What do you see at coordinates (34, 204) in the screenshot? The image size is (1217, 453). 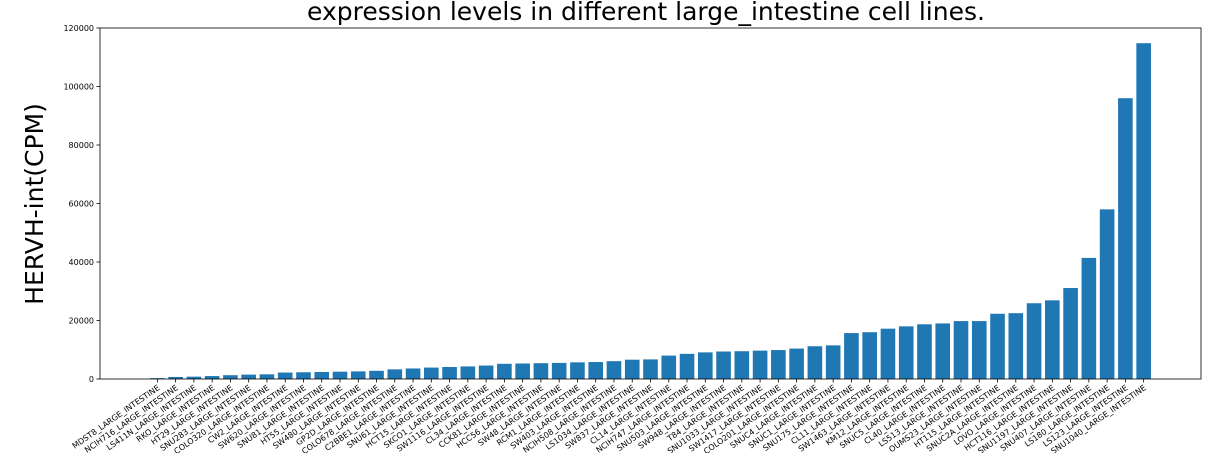 I see `y-axis-label: HERVH-int(CPM)` at bounding box center [34, 204].